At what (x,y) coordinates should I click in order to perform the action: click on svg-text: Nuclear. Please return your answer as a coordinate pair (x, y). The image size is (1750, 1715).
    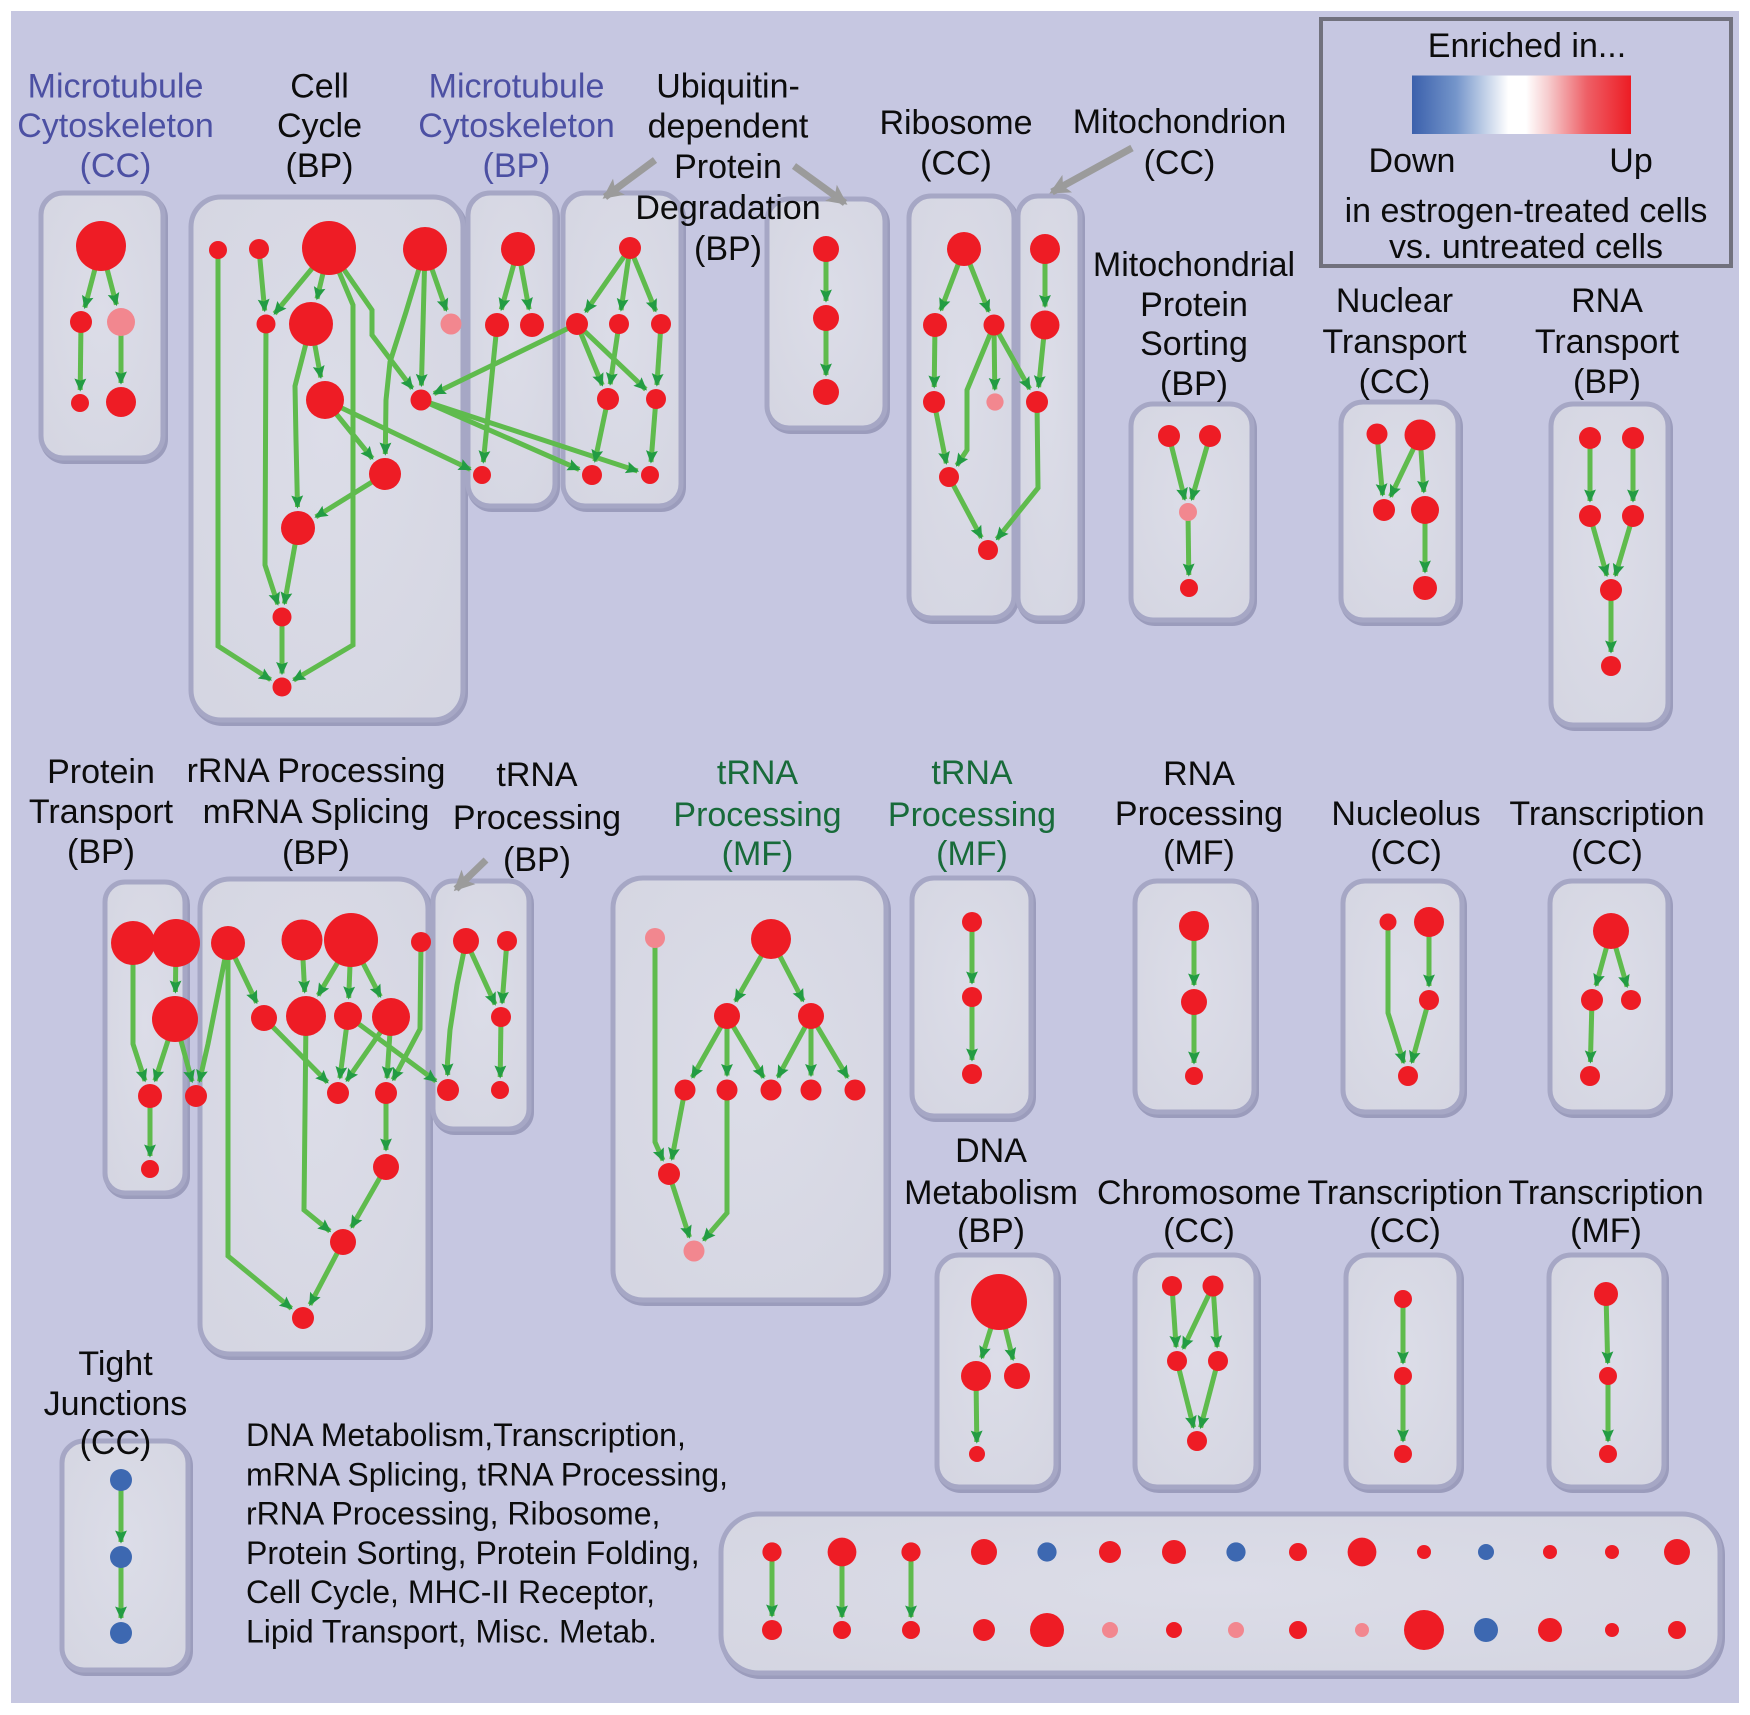
    Looking at the image, I should click on (1394, 301).